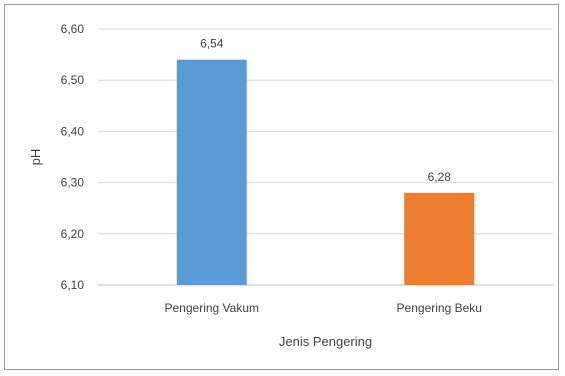  I want to click on category-label: Pengering Beku, so click(439, 308).